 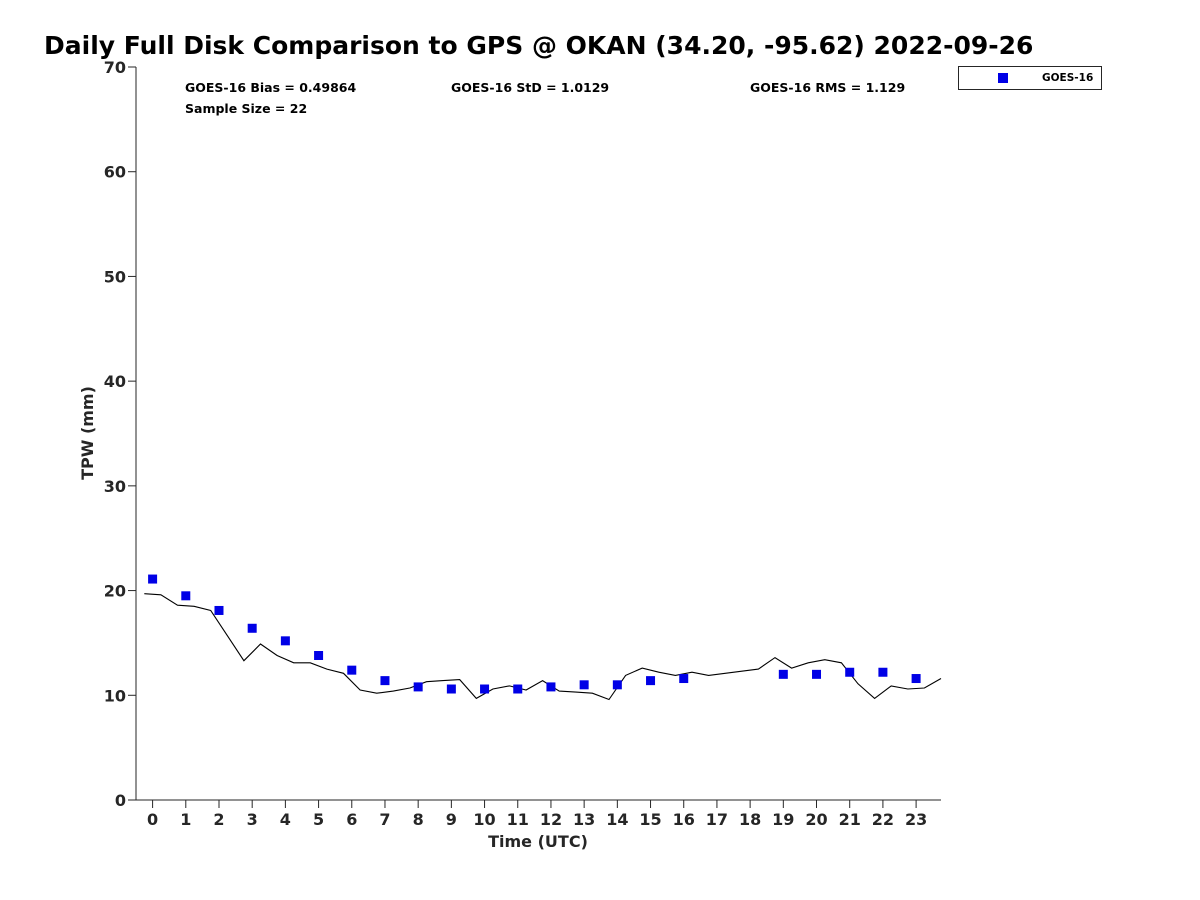 I want to click on x-tick-label: 2, so click(x=218, y=819).